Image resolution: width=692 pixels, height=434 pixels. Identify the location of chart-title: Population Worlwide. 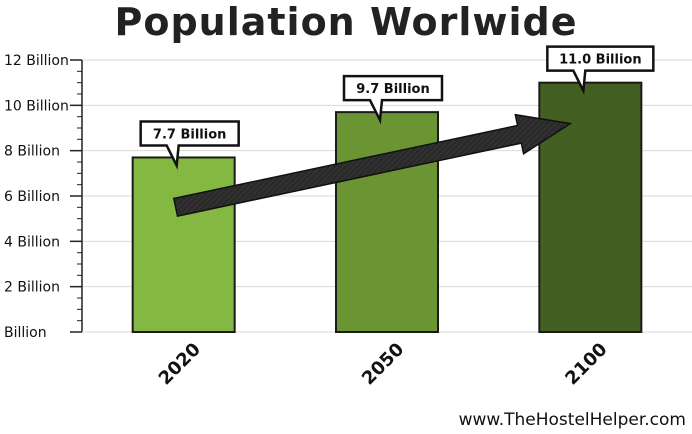
(346, 22).